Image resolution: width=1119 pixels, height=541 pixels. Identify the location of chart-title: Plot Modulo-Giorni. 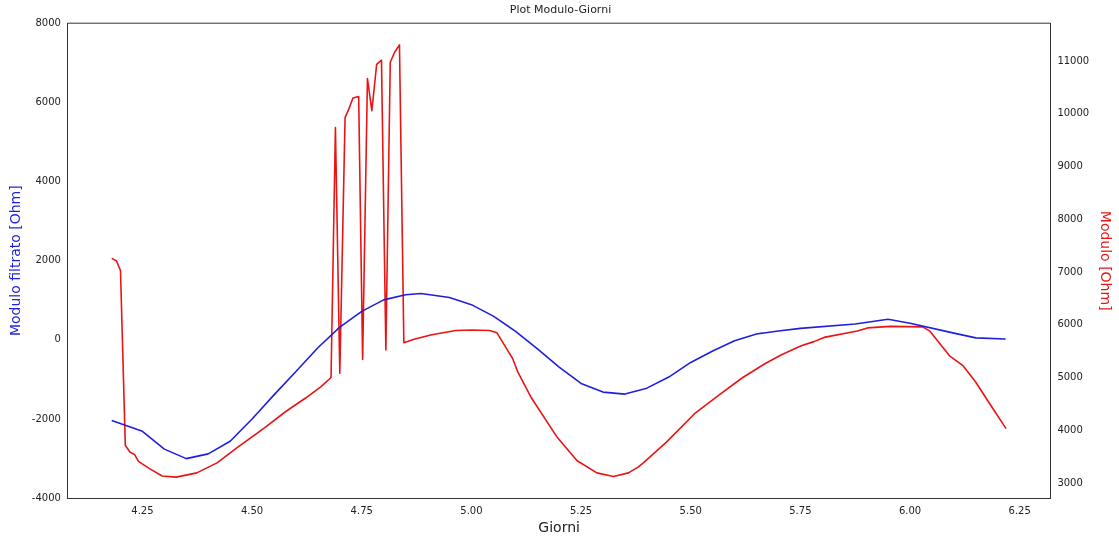
(560, 10).